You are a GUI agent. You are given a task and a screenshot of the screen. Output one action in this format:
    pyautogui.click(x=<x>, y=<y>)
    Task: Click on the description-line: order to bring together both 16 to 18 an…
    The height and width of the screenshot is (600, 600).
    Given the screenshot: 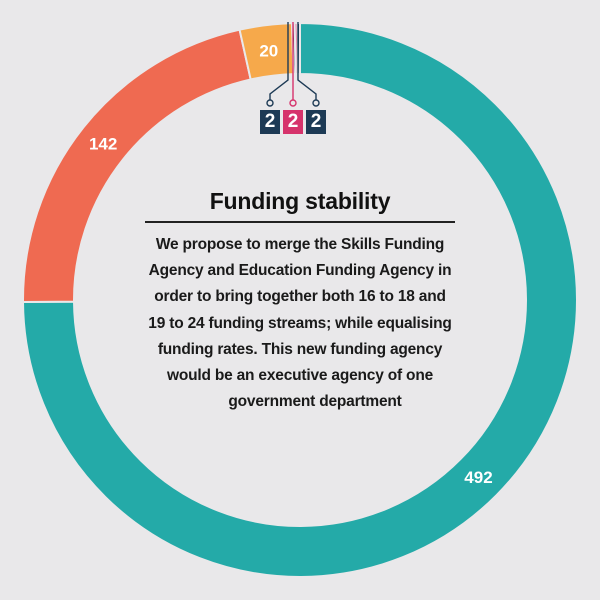 What is the action you would take?
    pyautogui.click(x=300, y=297)
    